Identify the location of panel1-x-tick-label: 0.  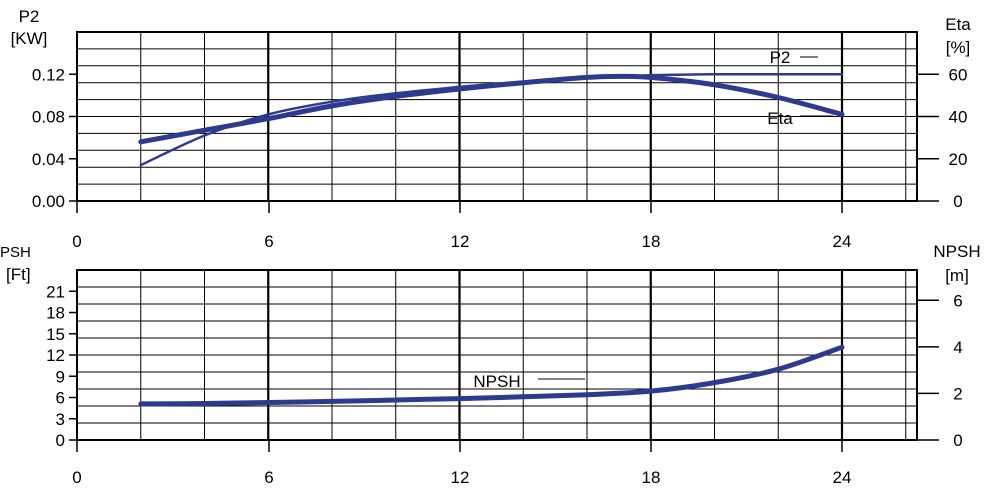
(76, 241).